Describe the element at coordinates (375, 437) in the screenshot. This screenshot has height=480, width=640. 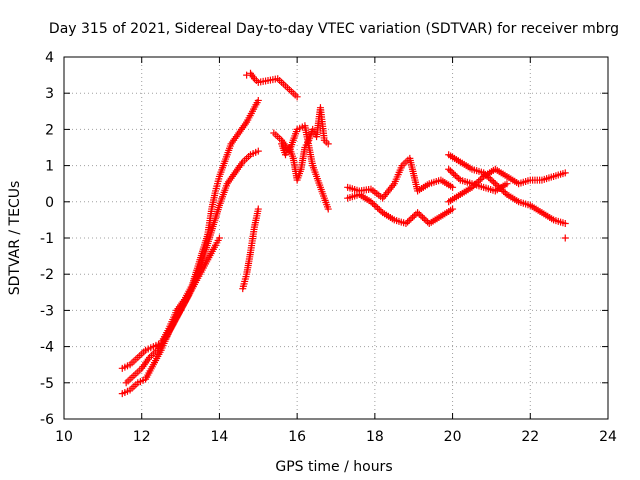
I see `x-tick-label: 18` at that location.